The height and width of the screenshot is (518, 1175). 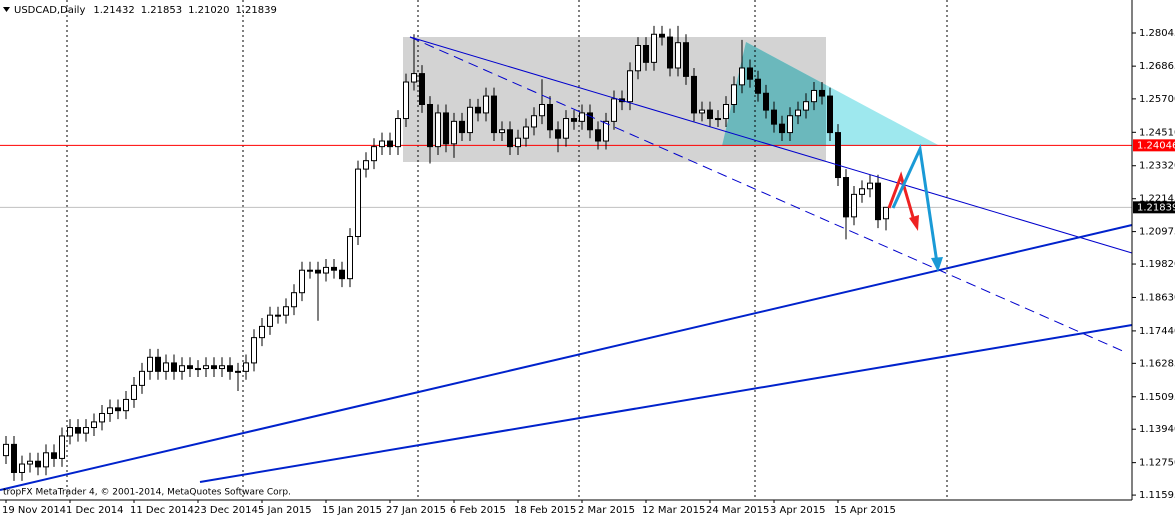 I want to click on x-tick-label: 5 Jan 2015, so click(x=285, y=510).